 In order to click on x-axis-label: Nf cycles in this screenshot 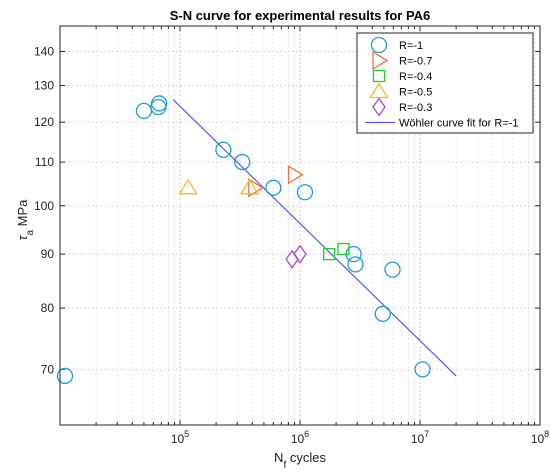, I will do `click(300, 460)`.